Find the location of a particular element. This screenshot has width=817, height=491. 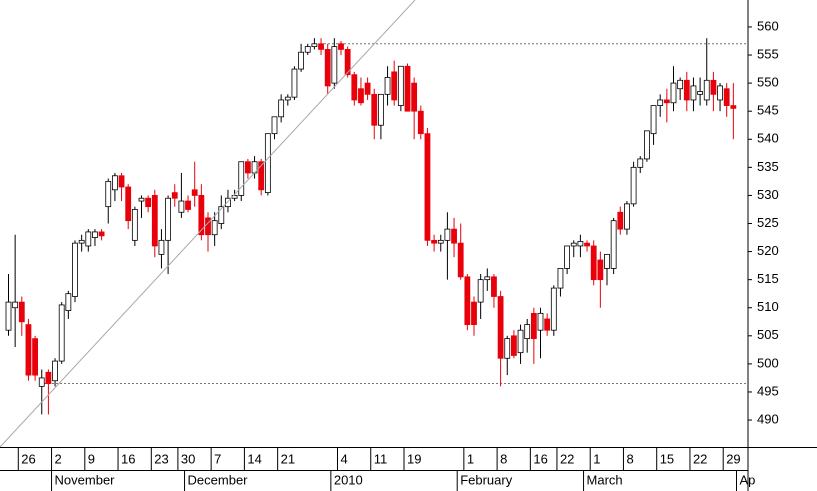

x-tick-label: 9 is located at coordinates (91, 458).